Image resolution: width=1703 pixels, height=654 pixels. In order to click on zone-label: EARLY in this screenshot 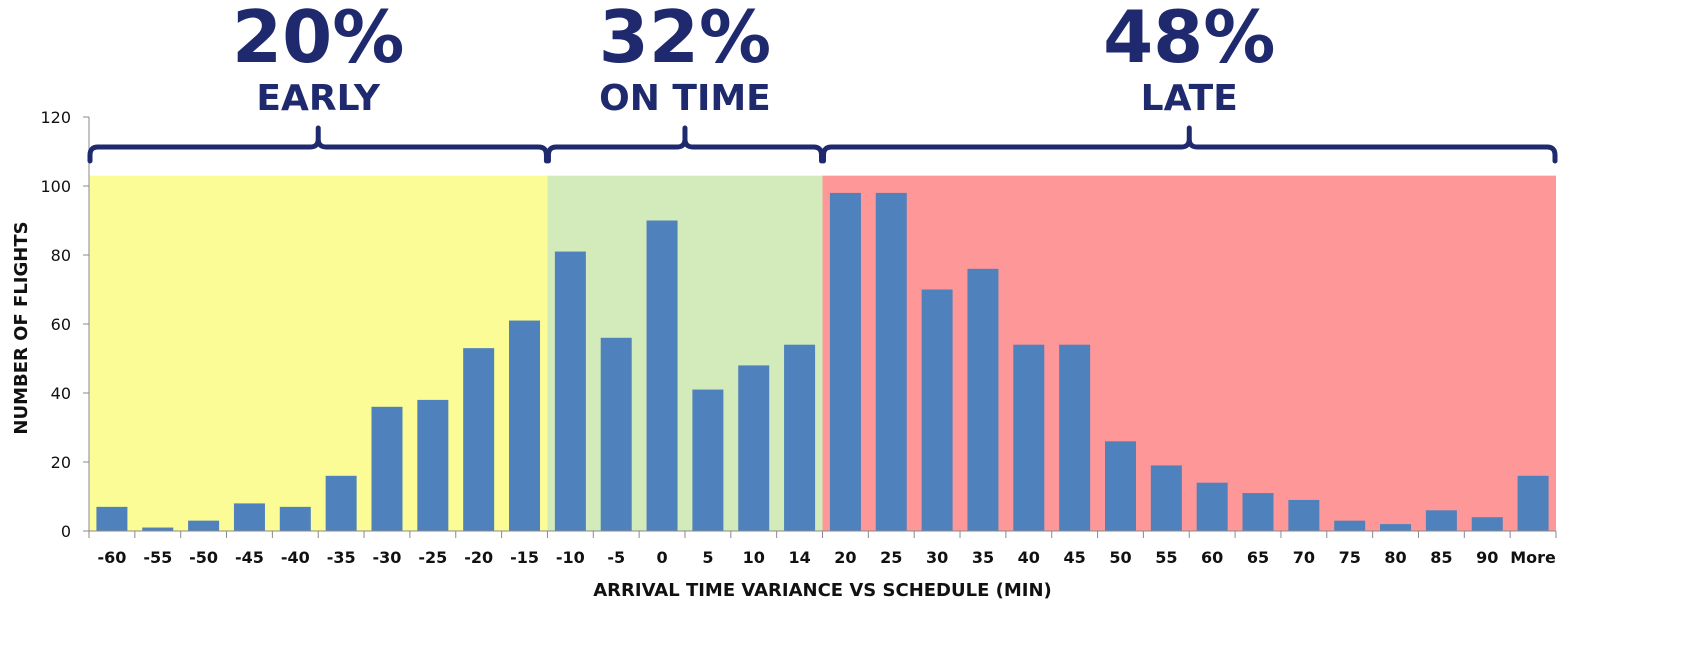, I will do `click(318, 98)`.